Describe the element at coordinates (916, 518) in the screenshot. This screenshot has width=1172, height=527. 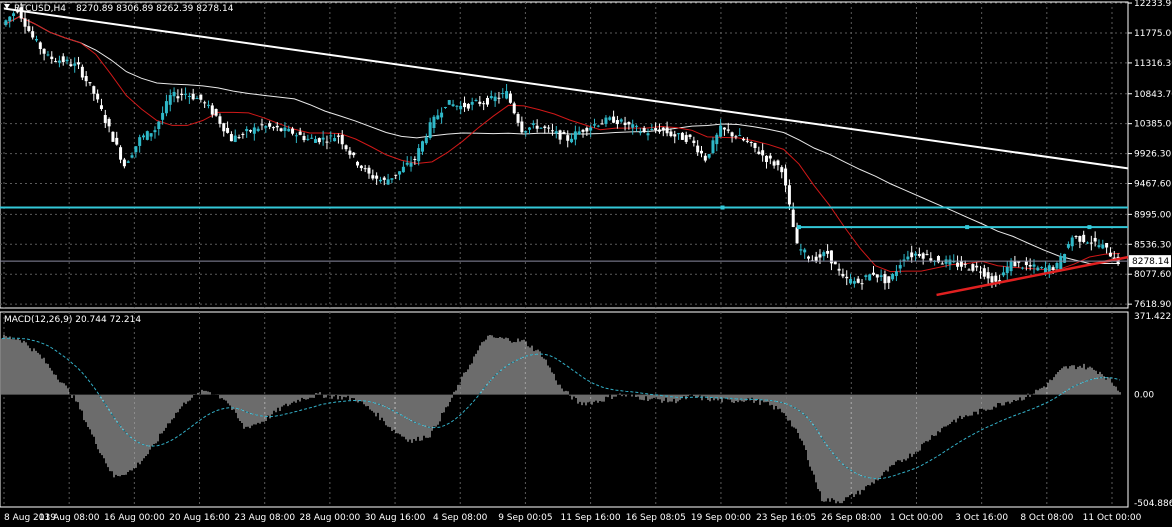
I see `time-tick-label: 1 Oct 00:00` at that location.